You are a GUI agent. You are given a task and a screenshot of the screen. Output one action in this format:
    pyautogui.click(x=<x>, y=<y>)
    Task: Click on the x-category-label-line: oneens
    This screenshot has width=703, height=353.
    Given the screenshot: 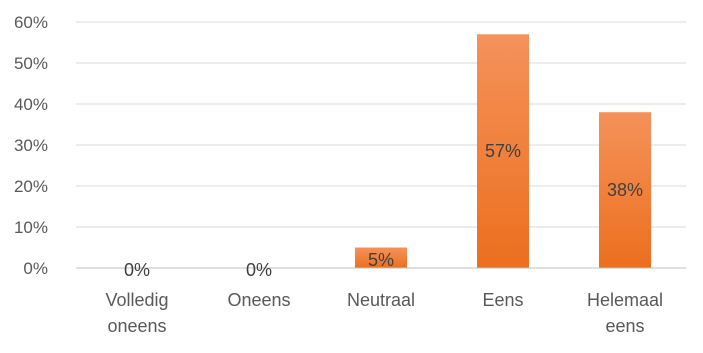 What is the action you would take?
    pyautogui.click(x=136, y=326)
    